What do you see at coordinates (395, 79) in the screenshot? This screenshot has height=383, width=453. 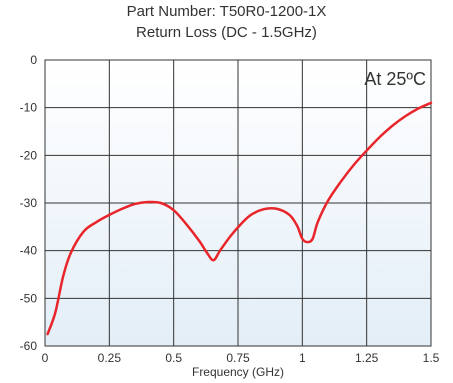 I see `temperature-annotation: At 25ºC` at bounding box center [395, 79].